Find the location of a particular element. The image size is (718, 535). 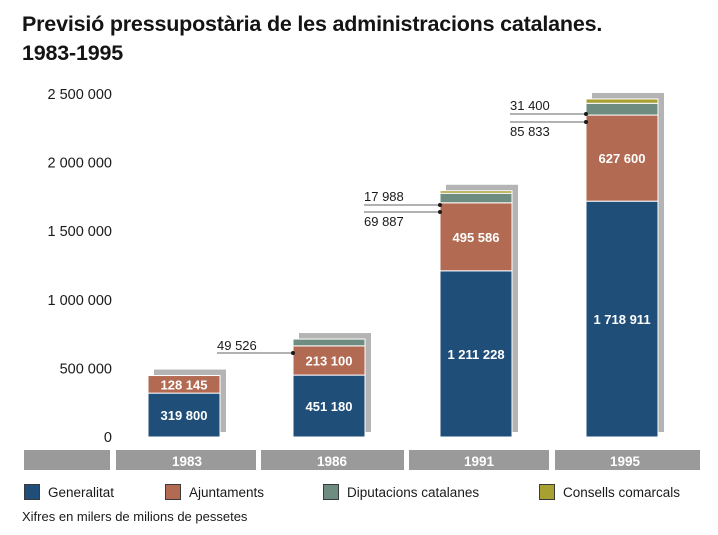

category-label: 1995 is located at coordinates (625, 461).